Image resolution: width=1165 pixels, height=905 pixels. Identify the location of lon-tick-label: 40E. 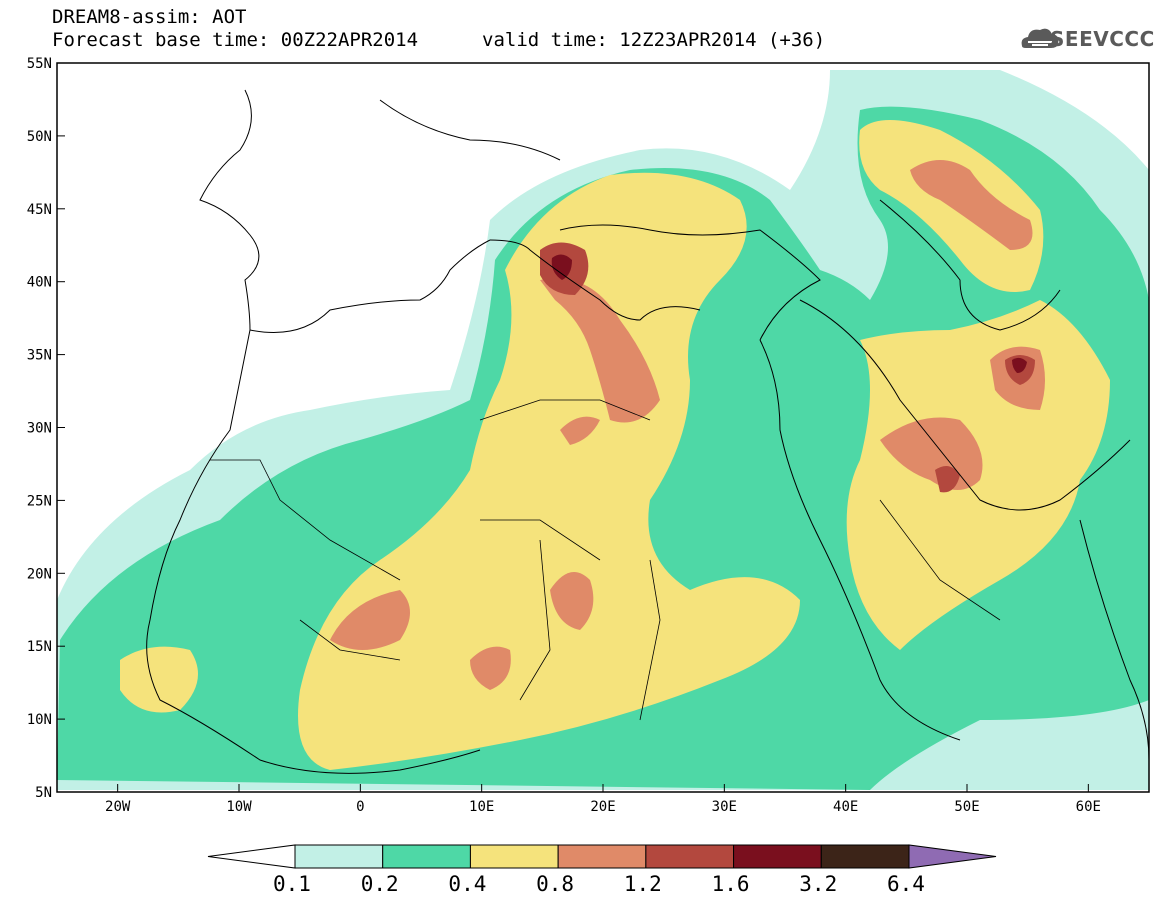
(845, 807).